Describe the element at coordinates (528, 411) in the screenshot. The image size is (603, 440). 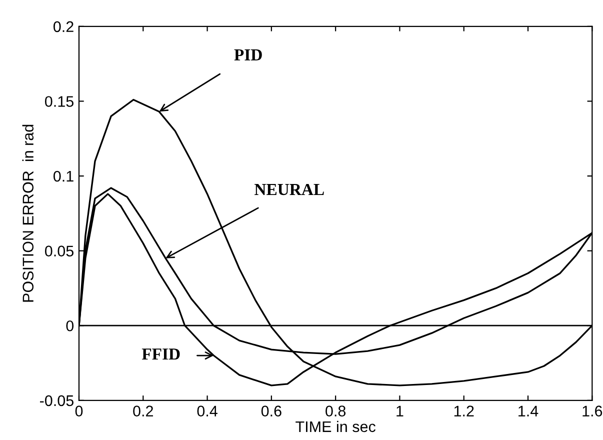
I see `x-tick-label: 1.4` at that location.